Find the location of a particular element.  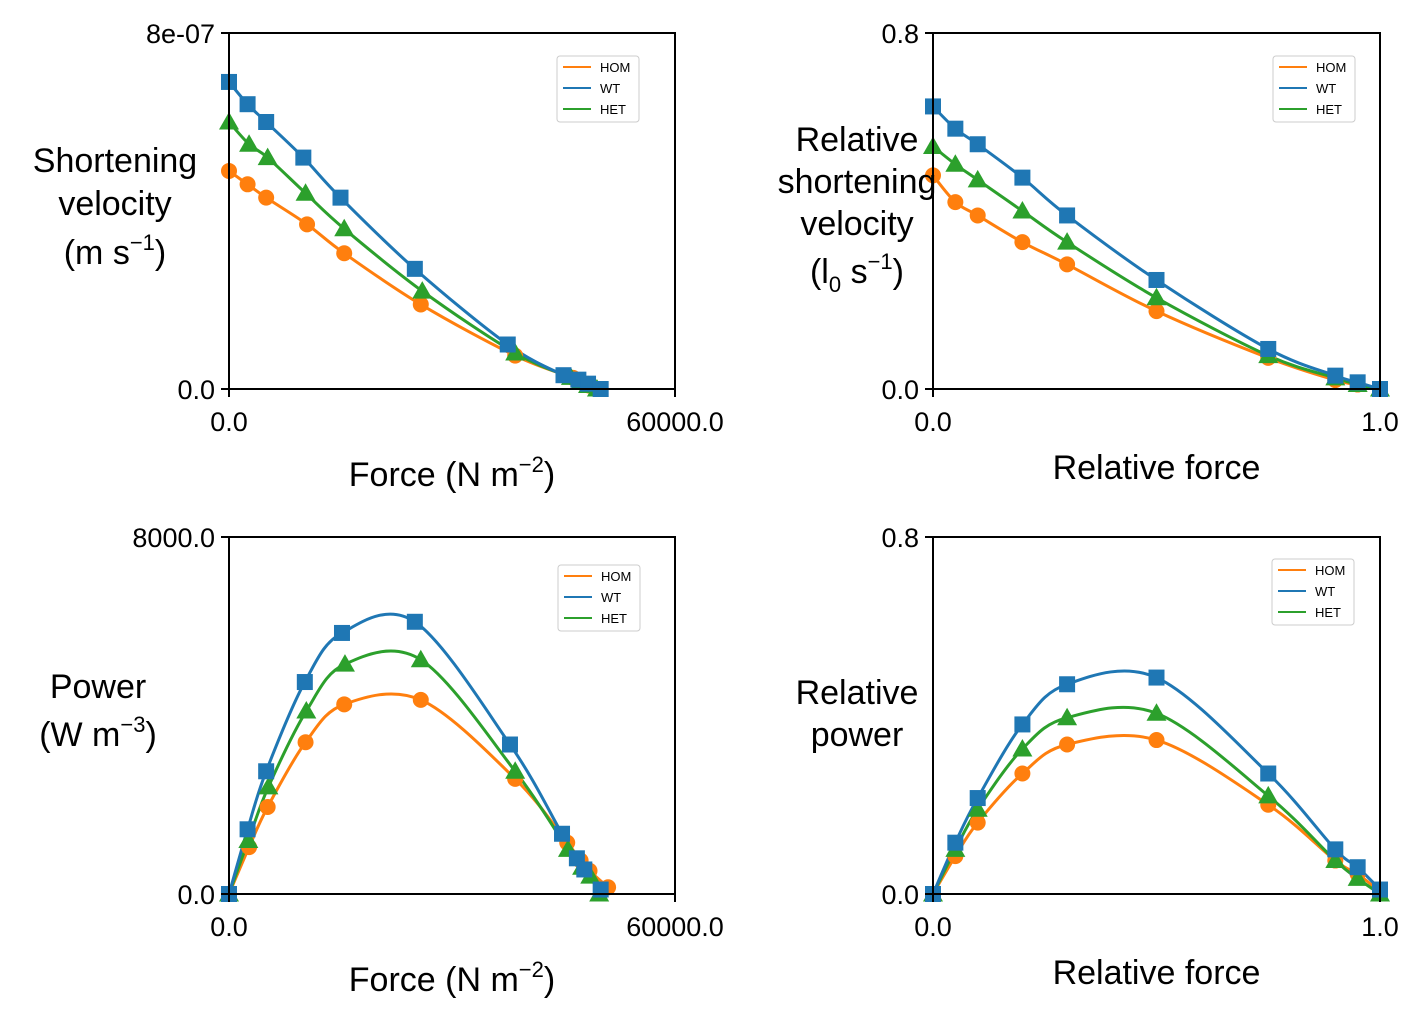

x-axis-label-text: Force (N m is located at coordinates (434, 475).